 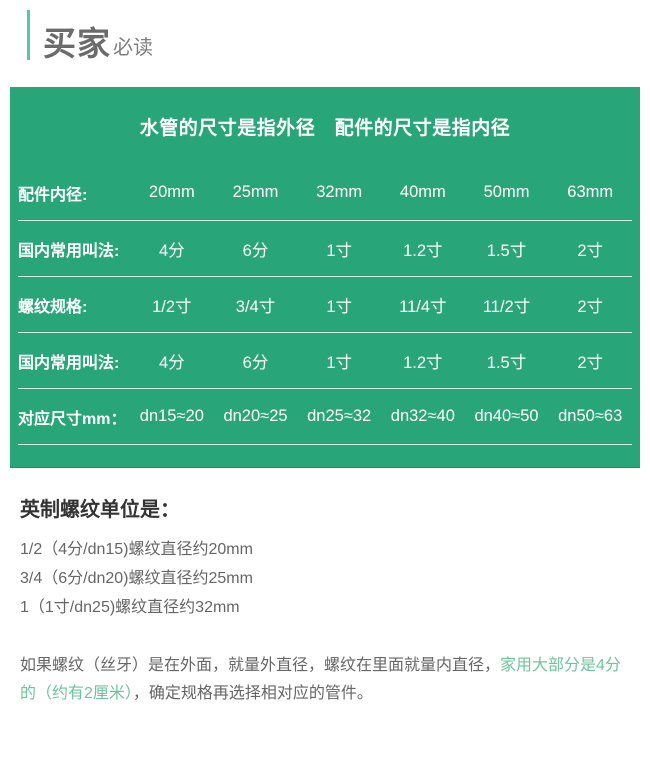 I want to click on footer-note-text: 如果螺纹（丝牙）是在外面，就量外直径，螺纹在里面就量内直径，, so click(x=260, y=665).